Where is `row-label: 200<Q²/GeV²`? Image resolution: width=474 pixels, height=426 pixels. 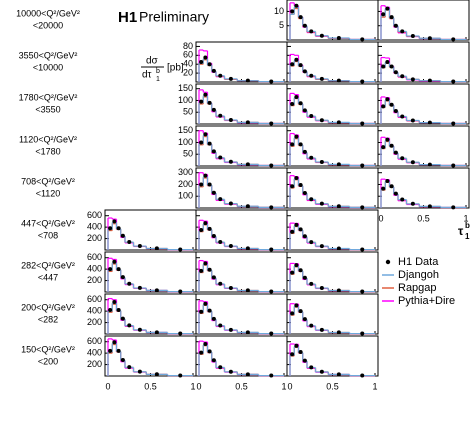 row-label: 200<Q²/GeV² is located at coordinates (48, 307).